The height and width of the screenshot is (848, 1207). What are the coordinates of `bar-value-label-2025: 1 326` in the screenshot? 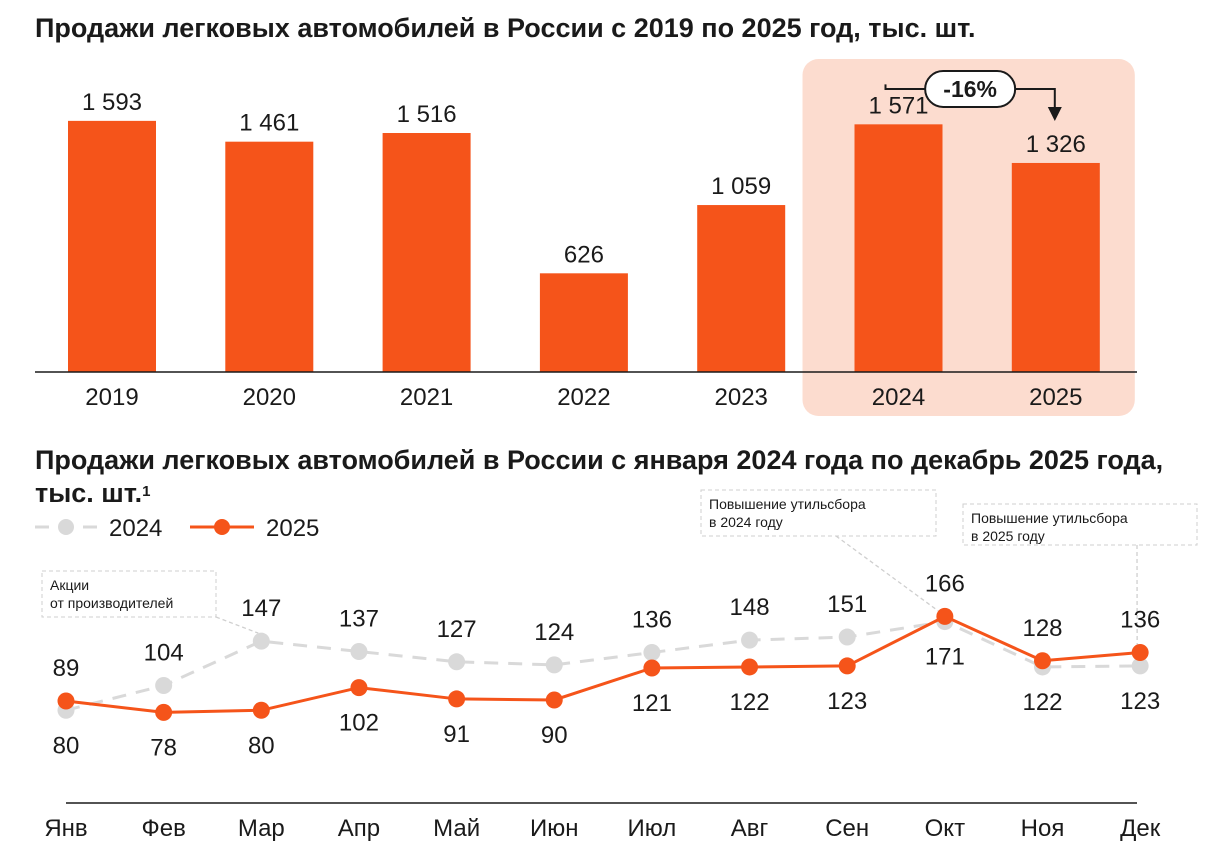 It's located at (1056, 144).